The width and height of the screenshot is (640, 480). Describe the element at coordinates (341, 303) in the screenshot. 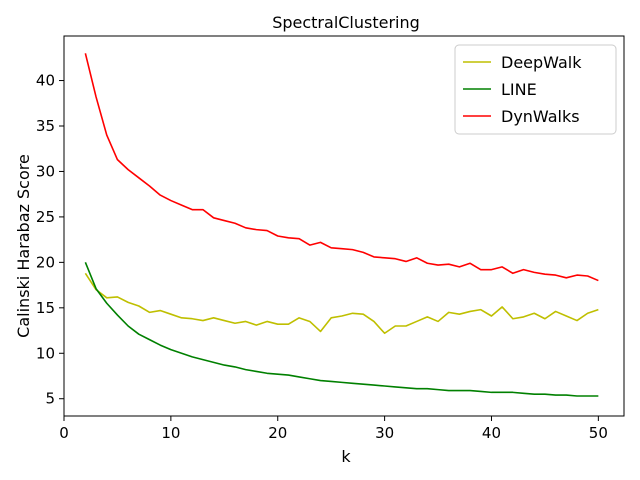

I see `series-line-deepwalk` at that location.